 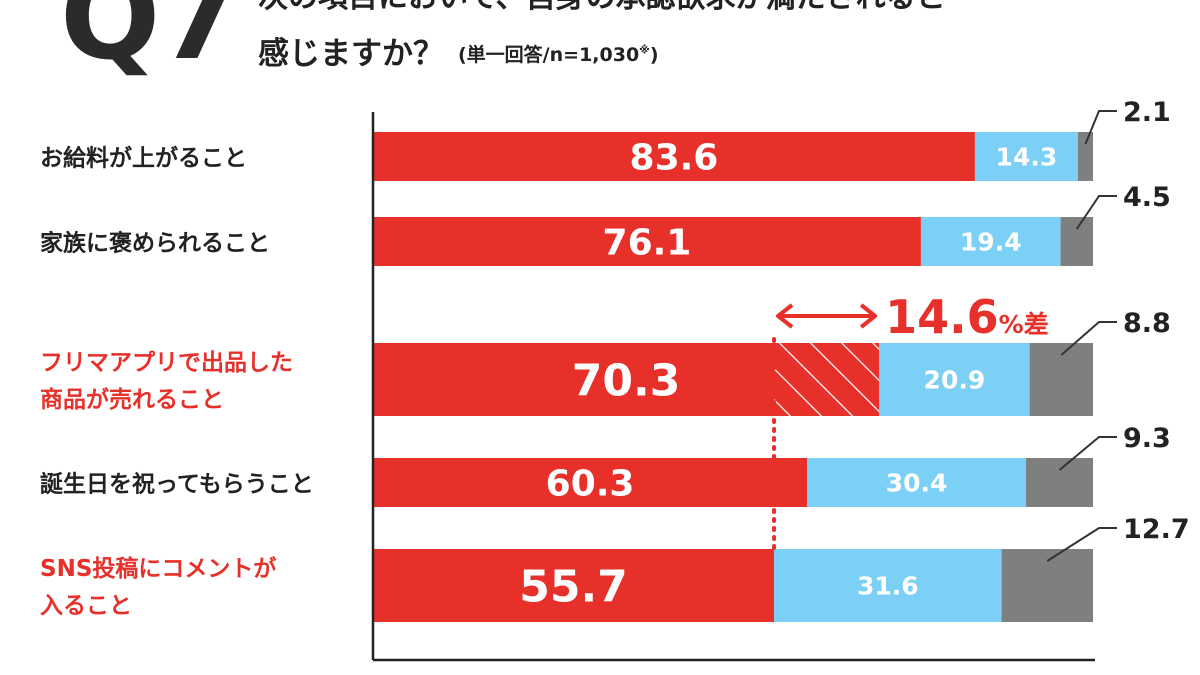 I want to click on bar-1-gray-leader, so click(x=1100, y=127).